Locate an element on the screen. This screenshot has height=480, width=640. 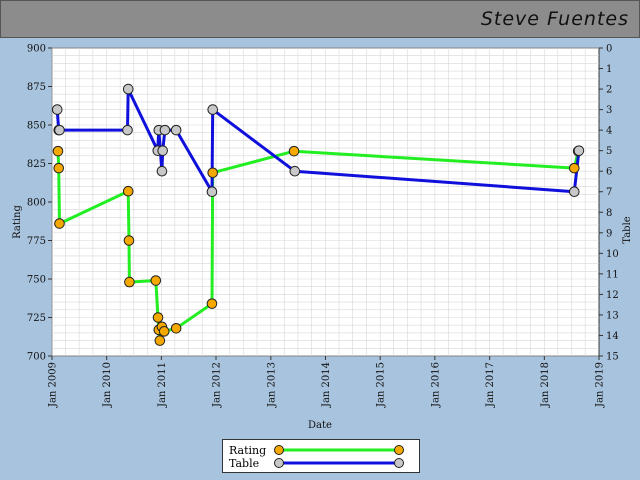
y2-tick-label: 7 is located at coordinates (609, 192).